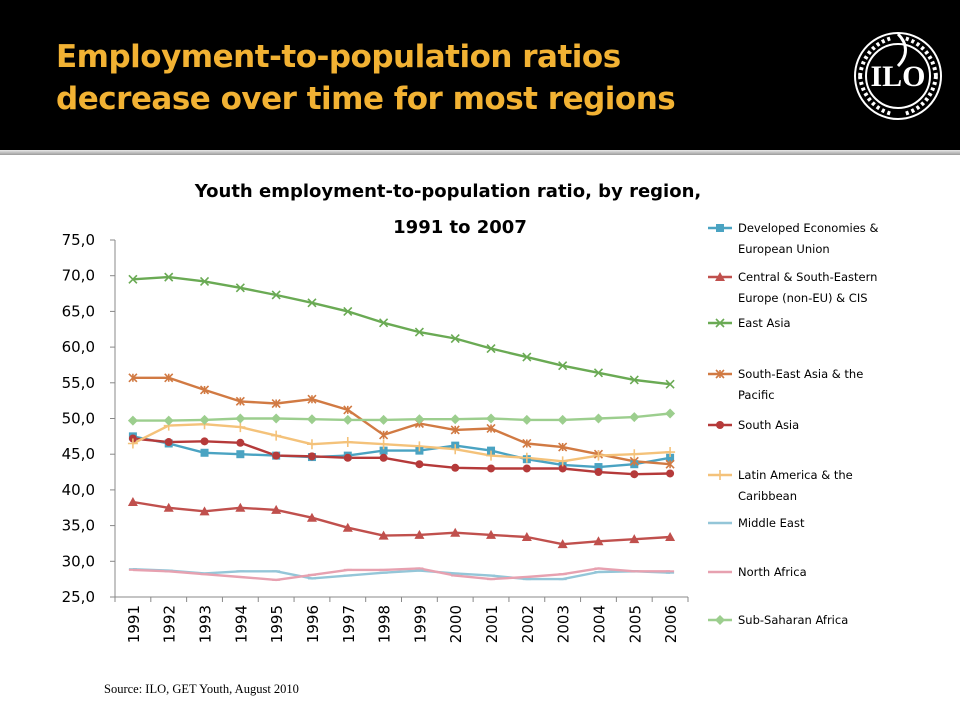 Image resolution: width=960 pixels, height=720 pixels. What do you see at coordinates (78, 347) in the screenshot?
I see `y-tick-label: 60,0` at bounding box center [78, 347].